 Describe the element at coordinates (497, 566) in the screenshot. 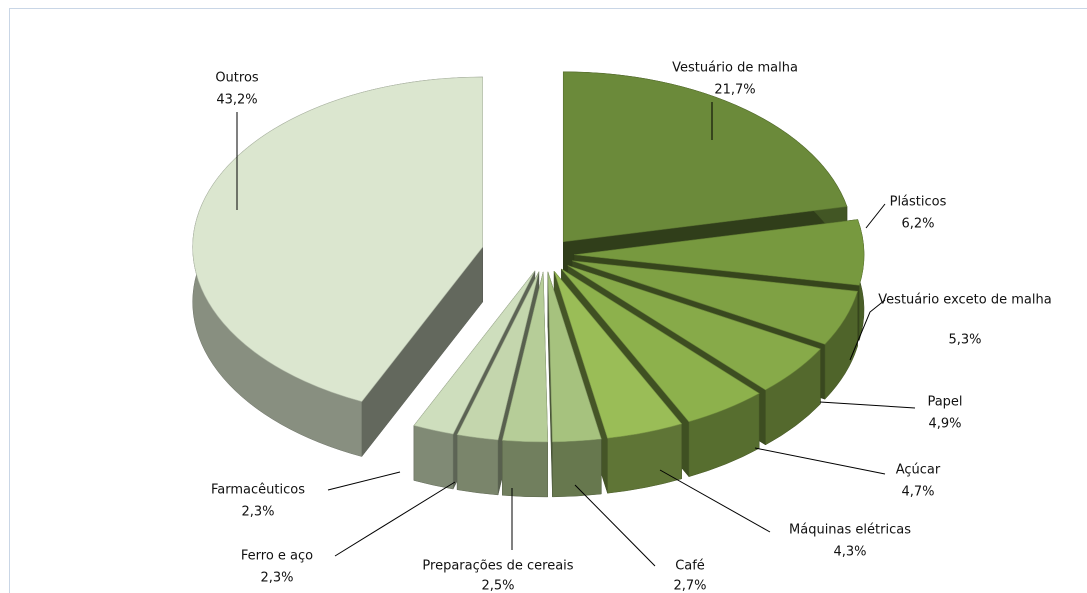

I see `slice-label: Preparações de cereais` at that location.